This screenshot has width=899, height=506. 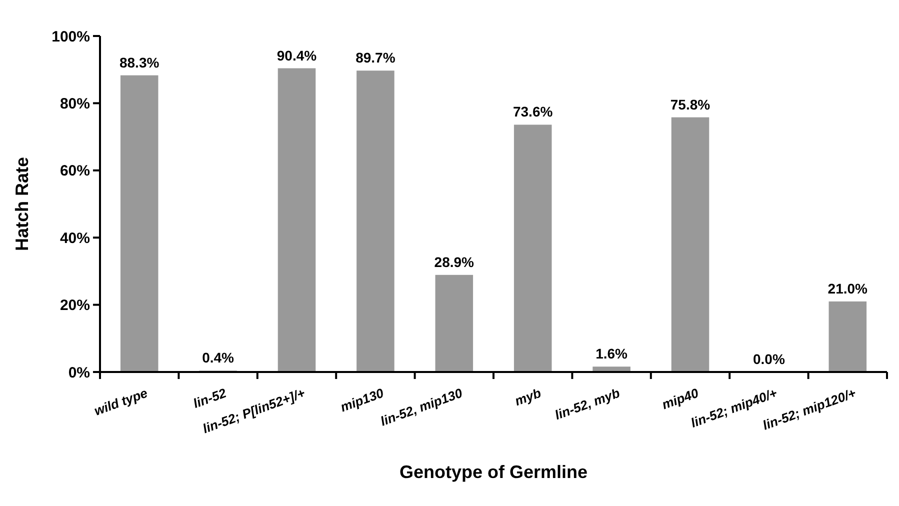 What do you see at coordinates (79, 373) in the screenshot?
I see `y-tick-label: 0%` at bounding box center [79, 373].